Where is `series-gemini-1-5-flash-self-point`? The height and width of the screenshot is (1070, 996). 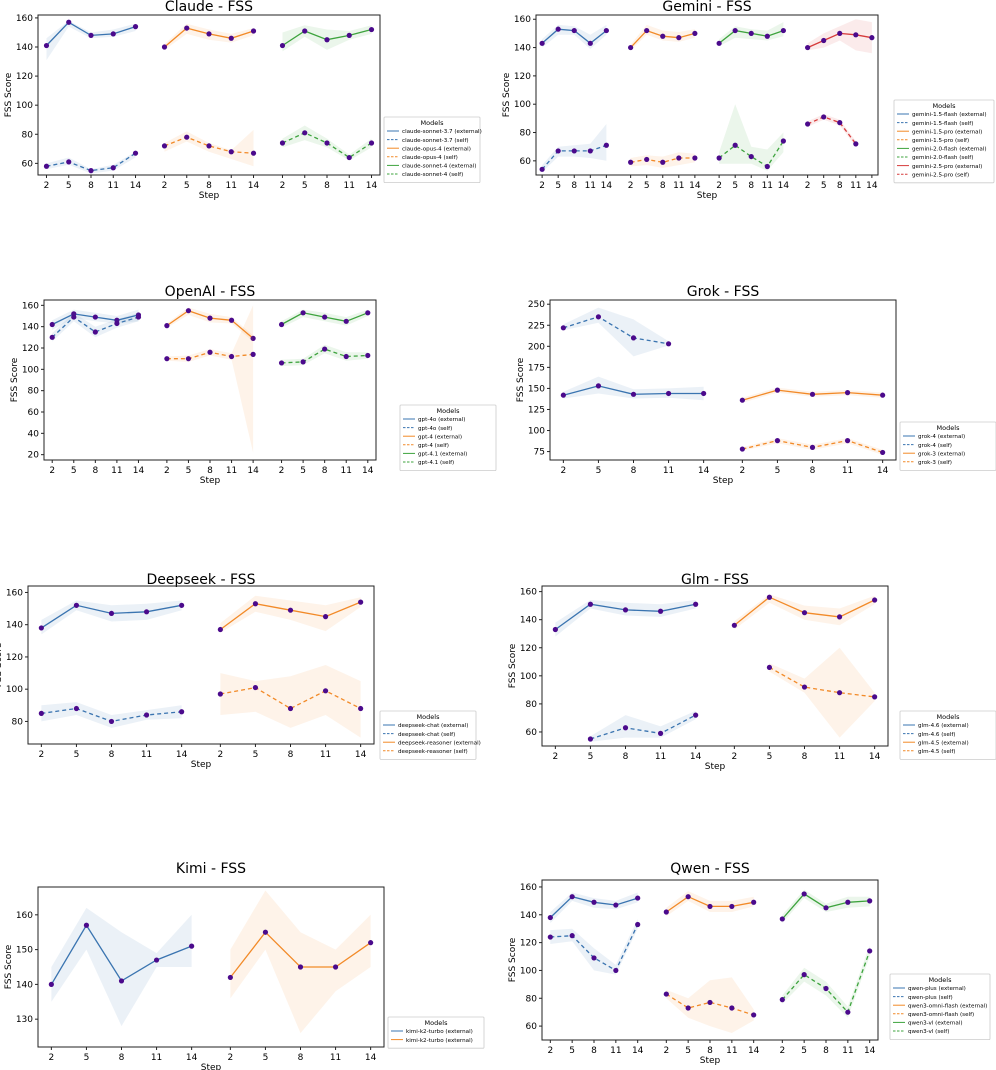
series-gemini-1-5-flash-self-point is located at coordinates (590, 151).